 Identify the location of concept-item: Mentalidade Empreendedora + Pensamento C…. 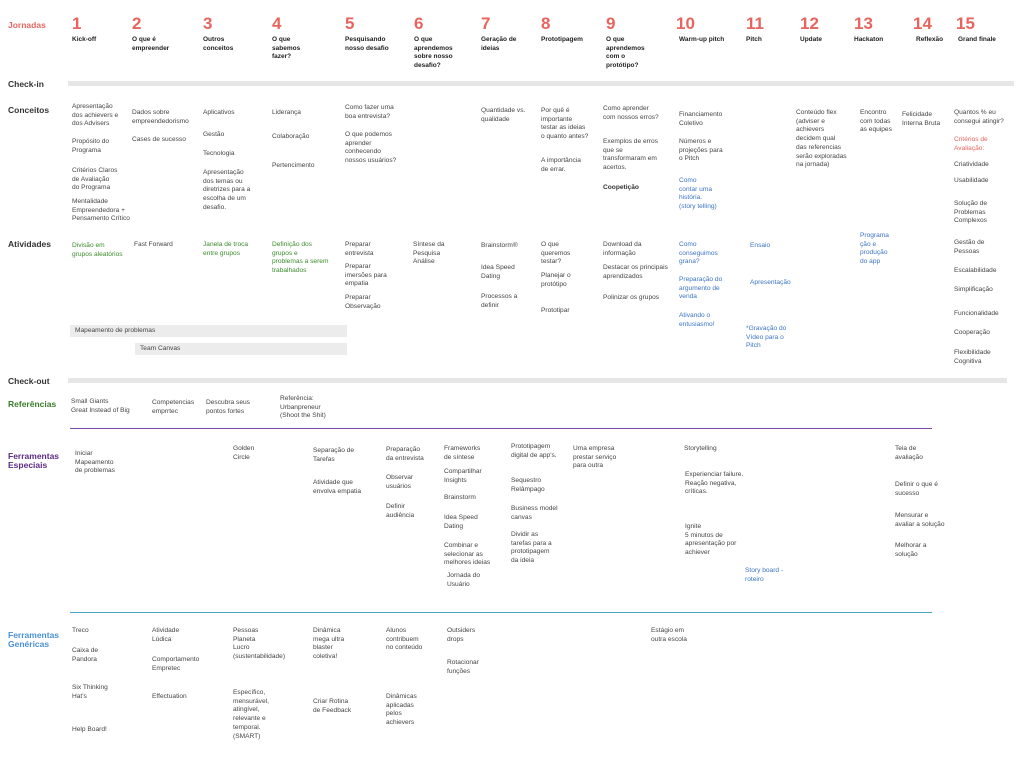
(101, 210).